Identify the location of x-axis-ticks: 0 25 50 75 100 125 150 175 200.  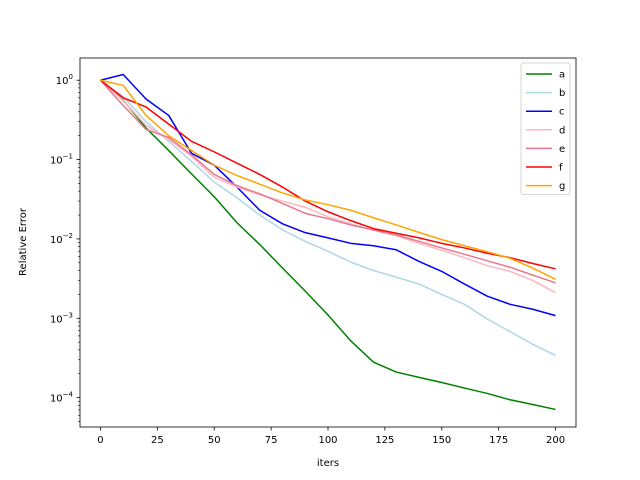
(331, 436).